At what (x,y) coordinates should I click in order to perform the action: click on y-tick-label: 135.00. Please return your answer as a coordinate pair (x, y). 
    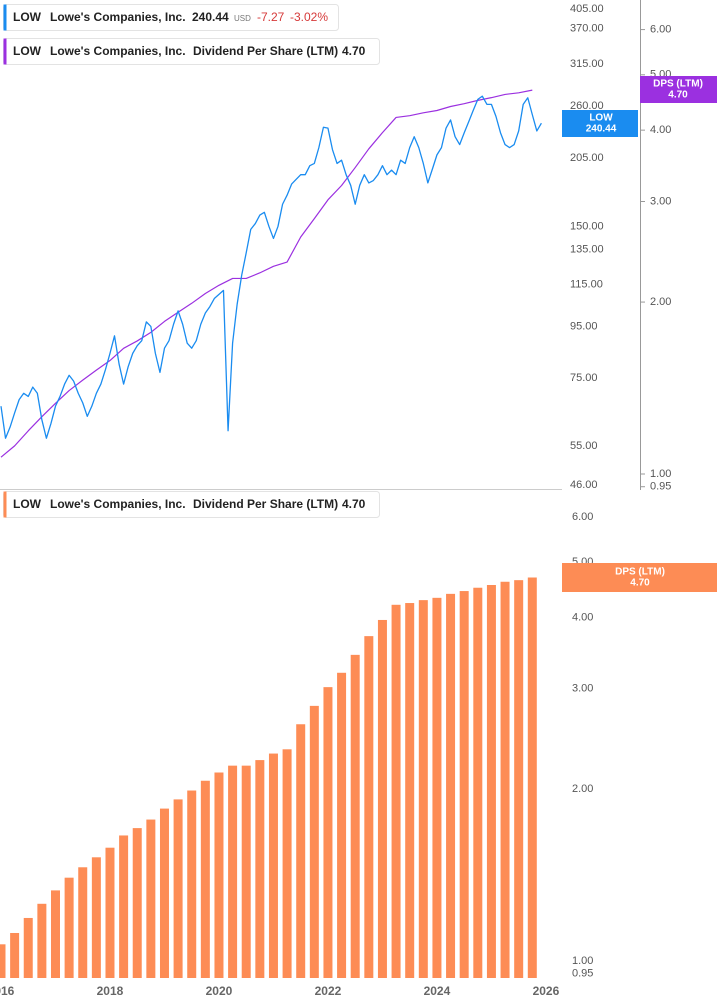
    Looking at the image, I should click on (587, 249).